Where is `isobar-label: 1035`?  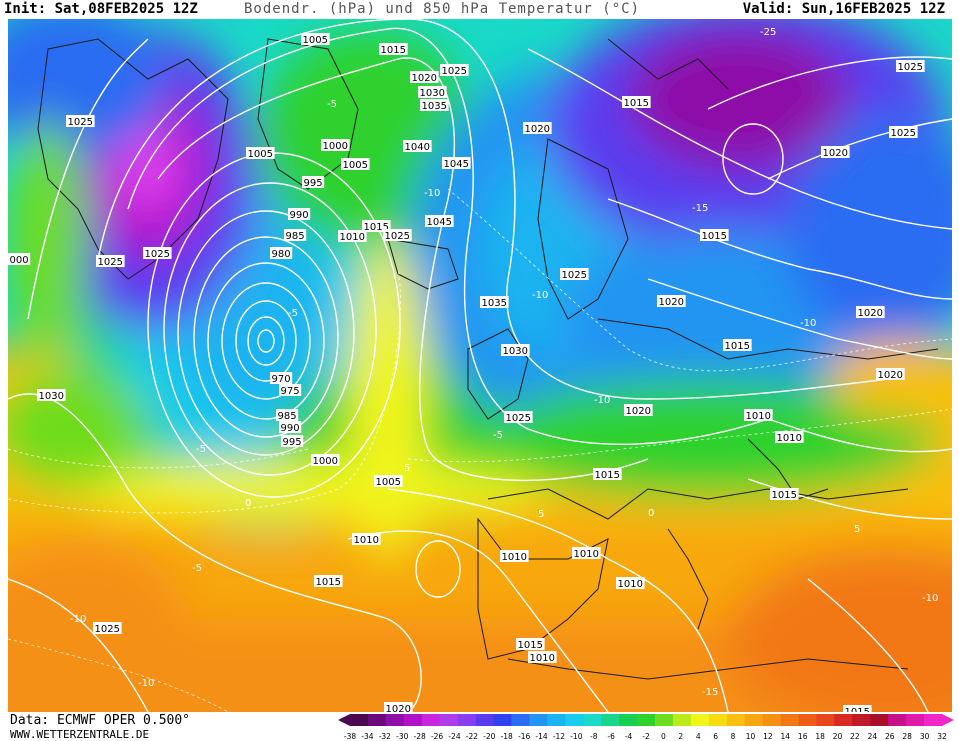 isobar-label: 1035 is located at coordinates (494, 302).